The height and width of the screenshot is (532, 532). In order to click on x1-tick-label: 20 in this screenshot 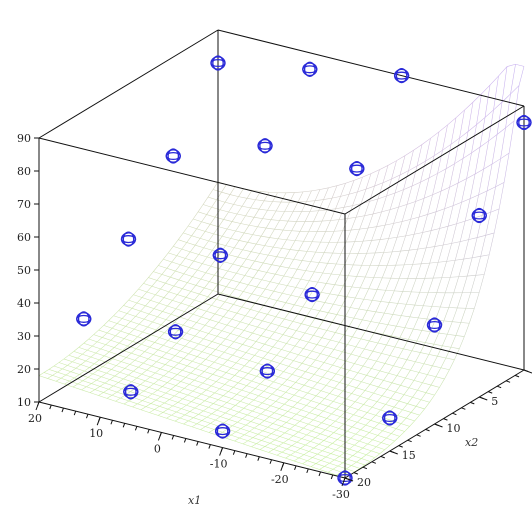, I will do `click(35, 418)`.